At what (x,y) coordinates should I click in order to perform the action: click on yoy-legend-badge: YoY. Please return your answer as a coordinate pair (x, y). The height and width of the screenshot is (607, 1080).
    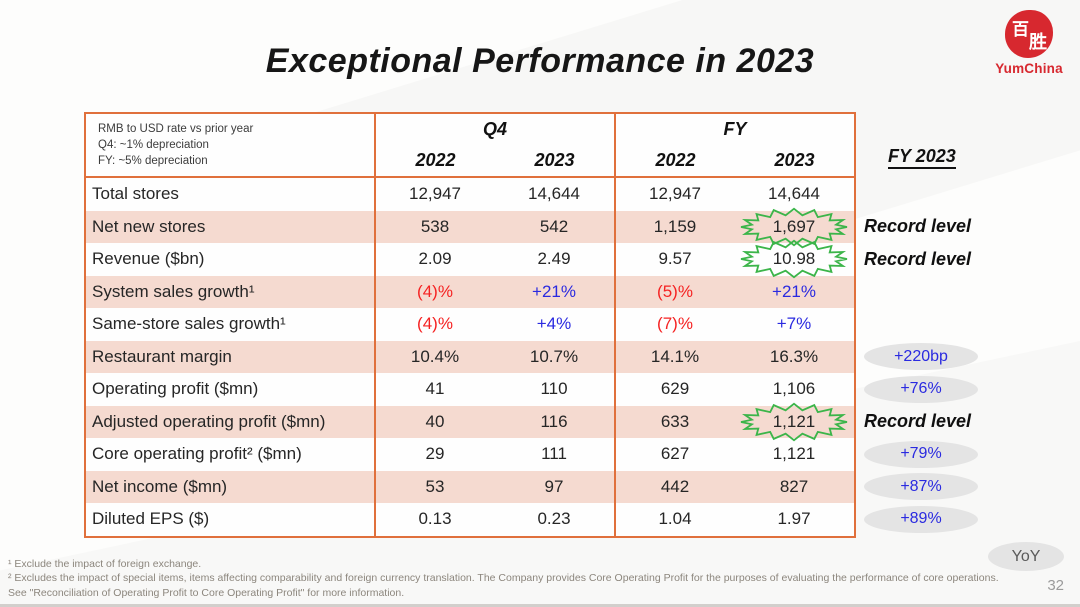
    Looking at the image, I should click on (1026, 556).